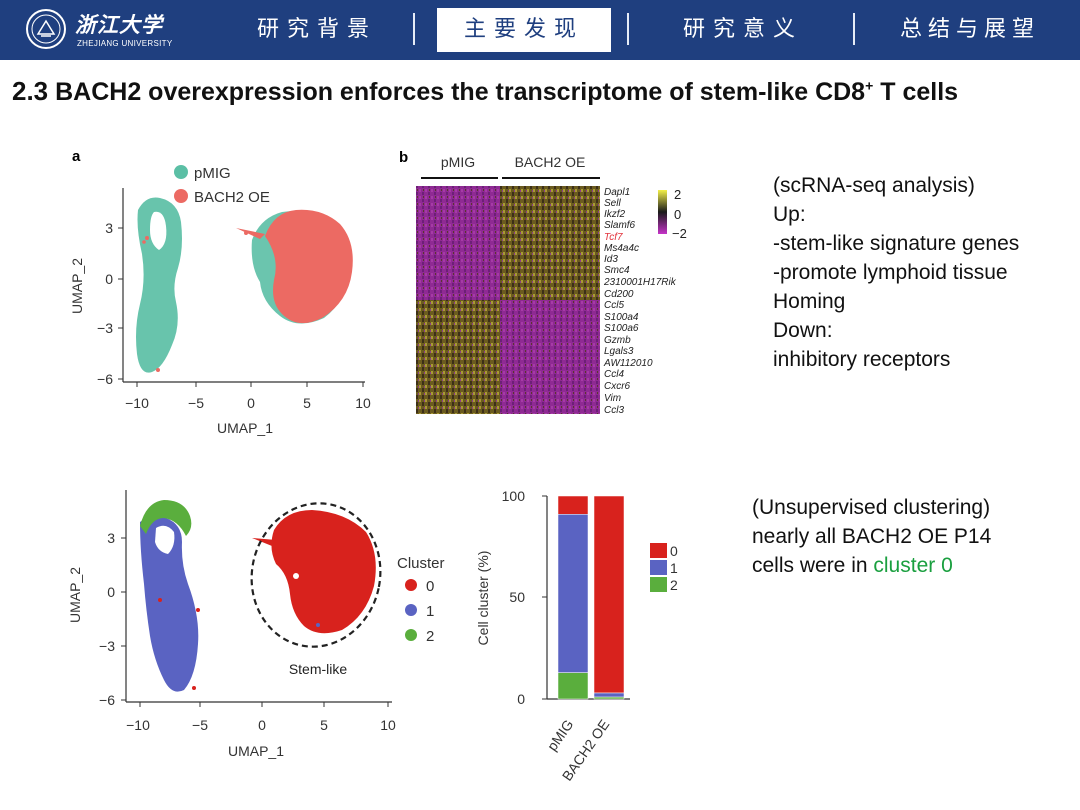 The width and height of the screenshot is (1080, 810). I want to click on legend-cluster-2-label: 2, so click(430, 636).